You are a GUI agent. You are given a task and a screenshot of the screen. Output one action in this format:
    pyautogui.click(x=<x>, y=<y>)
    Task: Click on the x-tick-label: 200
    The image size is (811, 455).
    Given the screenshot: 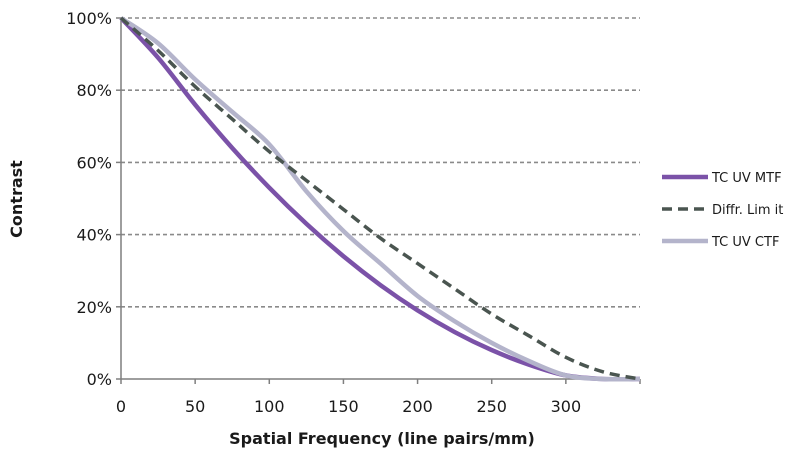 What is the action you would take?
    pyautogui.click(x=417, y=406)
    